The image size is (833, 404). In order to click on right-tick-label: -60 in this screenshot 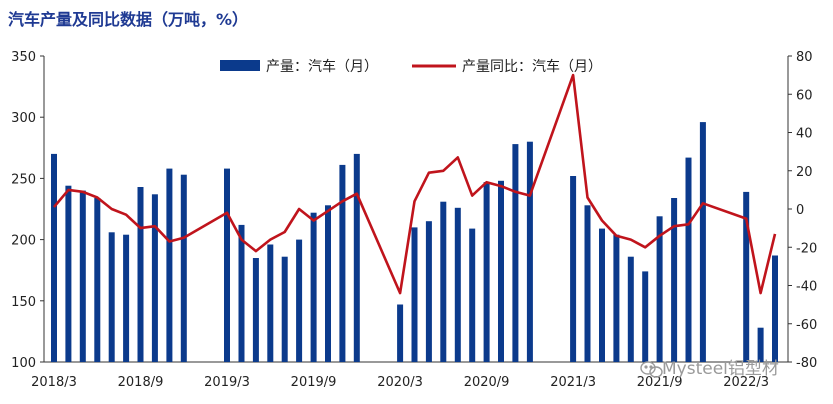, I will do `click(806, 325)`.